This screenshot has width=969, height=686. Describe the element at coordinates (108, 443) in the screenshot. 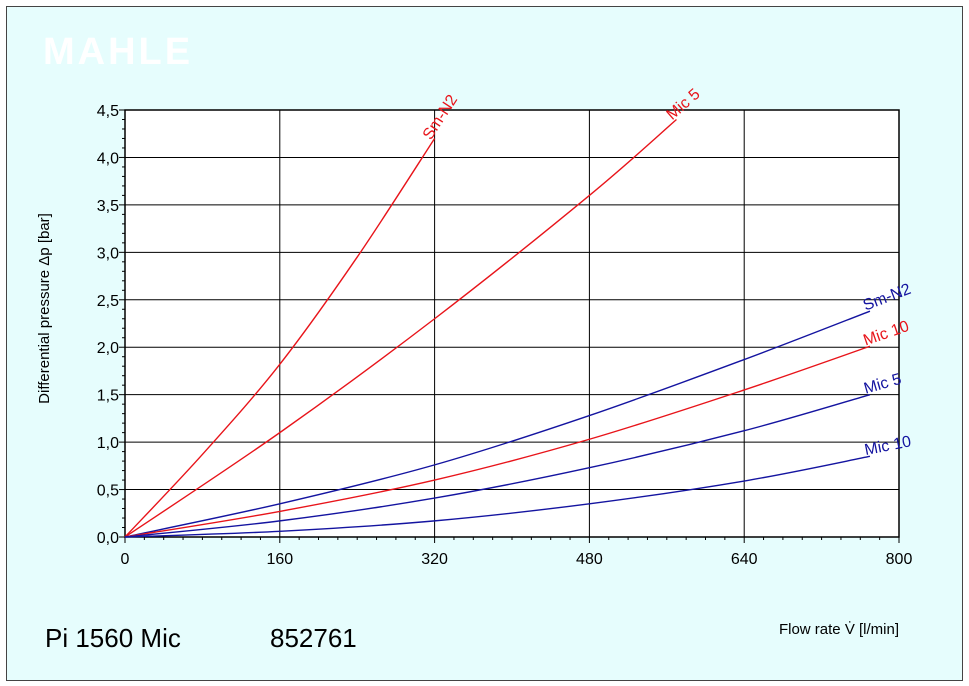

I see `y-tick-label: 1,0` at that location.